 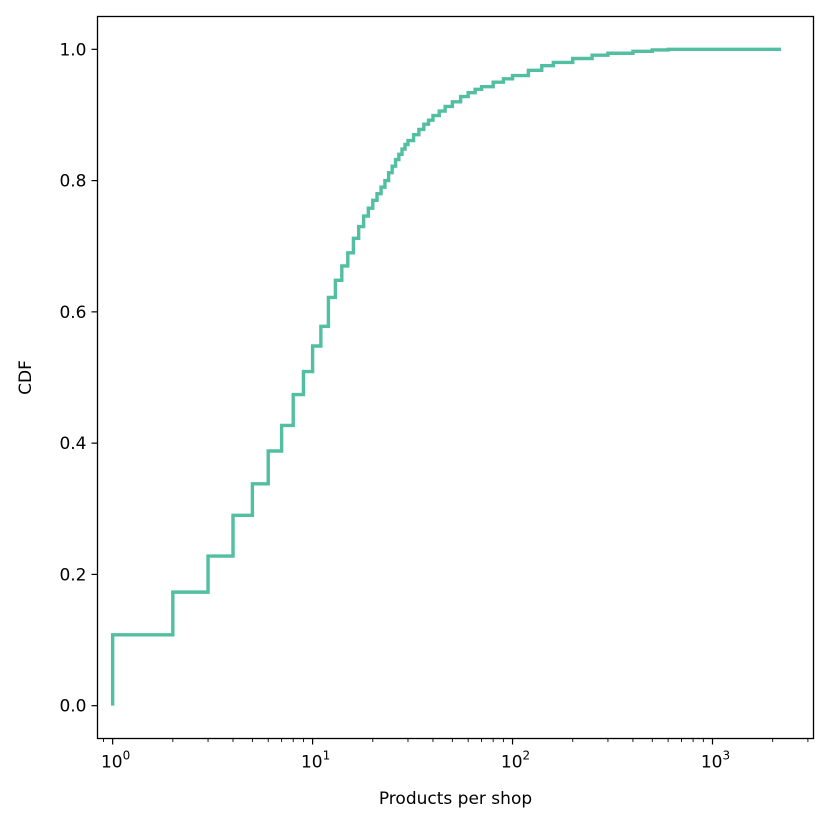 I want to click on x-tick-label: 10¹, so click(x=315, y=761).